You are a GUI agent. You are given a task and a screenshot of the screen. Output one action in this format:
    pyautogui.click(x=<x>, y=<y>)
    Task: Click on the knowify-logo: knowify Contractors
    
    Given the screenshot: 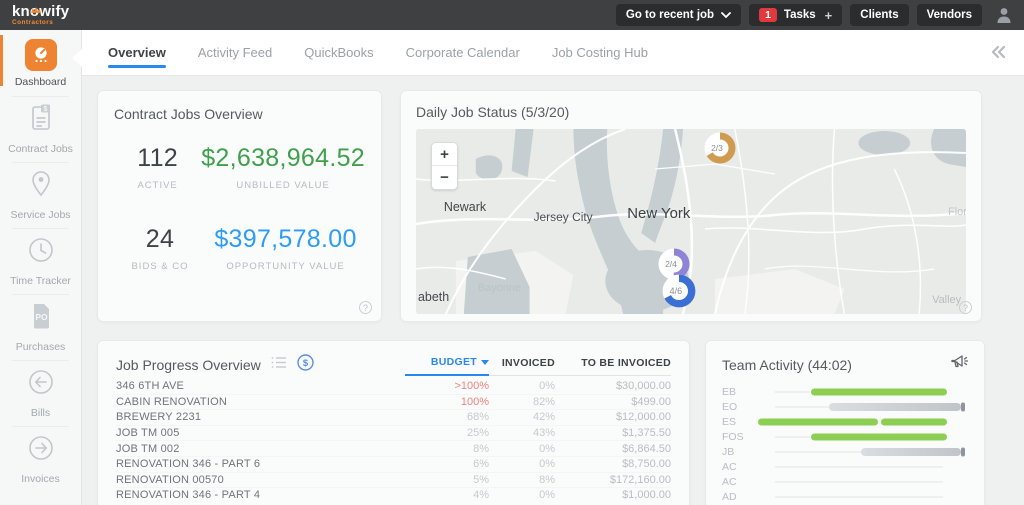 What is the action you would take?
    pyautogui.click(x=40, y=15)
    